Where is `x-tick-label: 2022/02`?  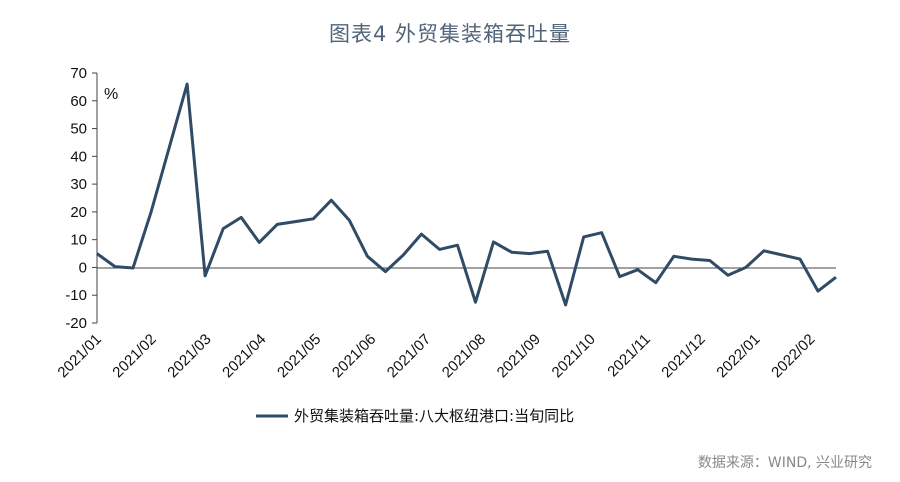
x-tick-label: 2022/02 is located at coordinates (793, 356).